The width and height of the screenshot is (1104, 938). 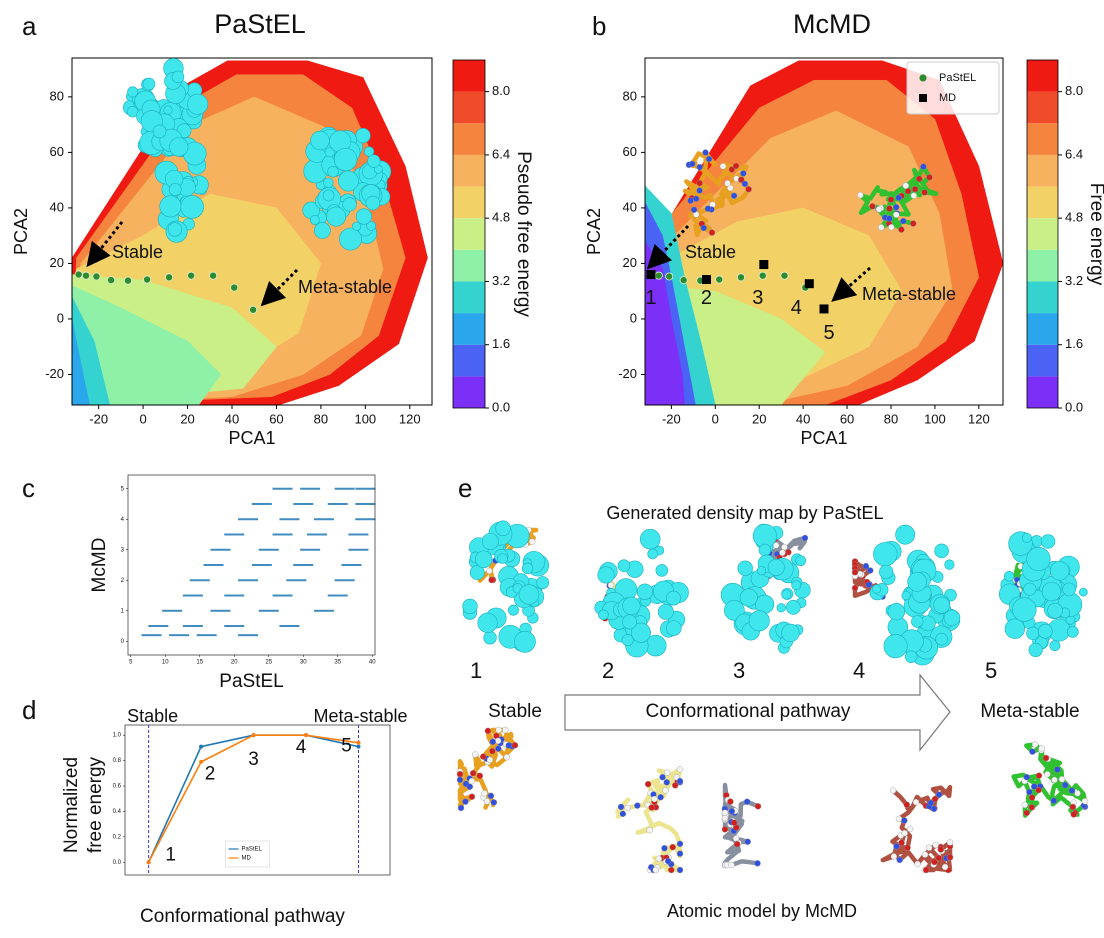 What do you see at coordinates (594, 231) in the screenshot?
I see `y-axis-label: PCA2` at bounding box center [594, 231].